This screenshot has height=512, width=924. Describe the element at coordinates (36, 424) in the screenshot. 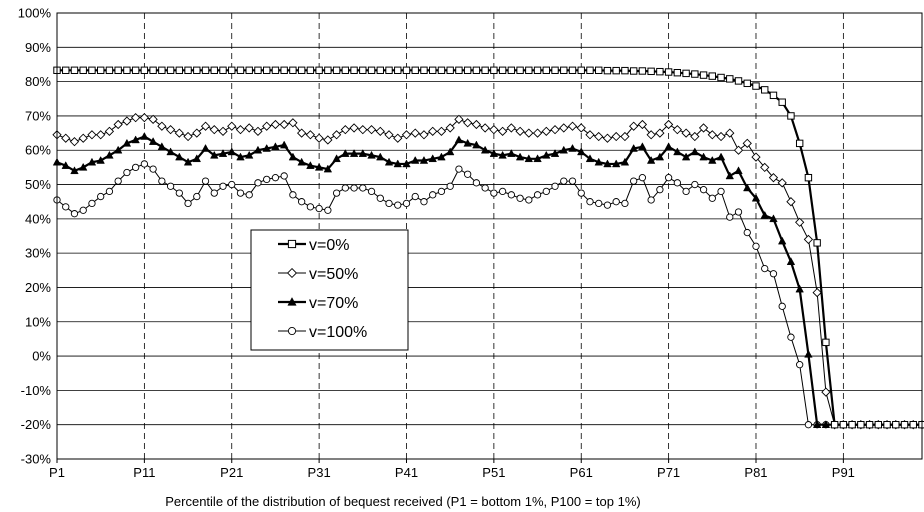

I see `y-tick-label: -20%` at that location.